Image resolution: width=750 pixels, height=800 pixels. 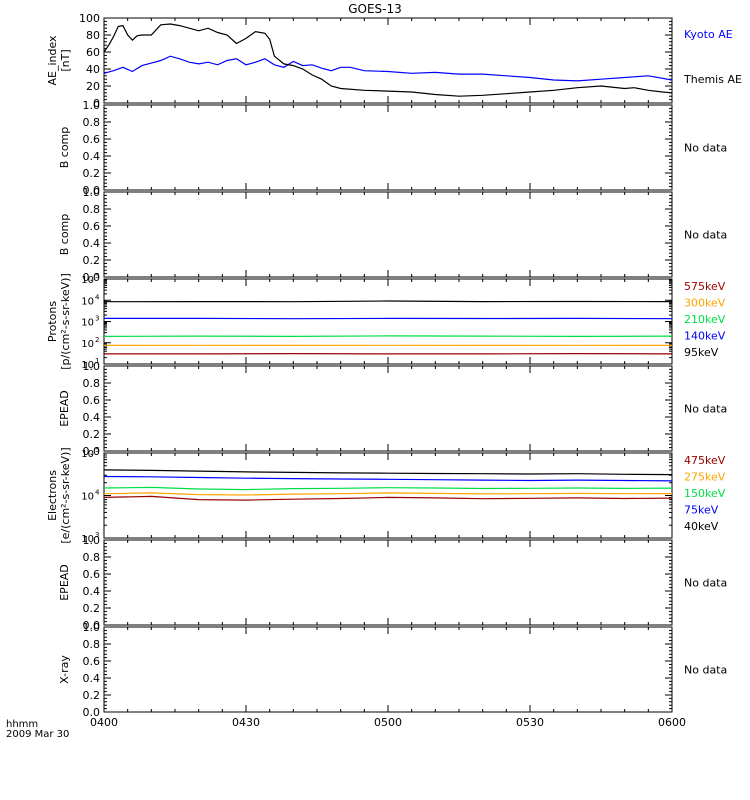 What do you see at coordinates (65, 321) in the screenshot?
I see `y-axis-label-line2: [p/(cm²-s-sr-keV)]` at bounding box center [65, 321].